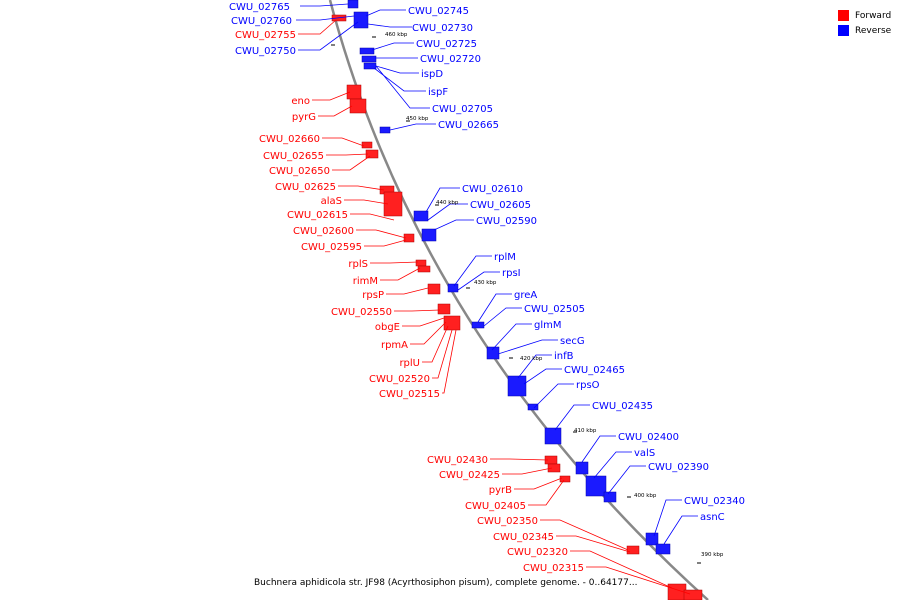  What do you see at coordinates (293, 156) in the screenshot?
I see `forward-gene-label: CWU_02655` at bounding box center [293, 156].